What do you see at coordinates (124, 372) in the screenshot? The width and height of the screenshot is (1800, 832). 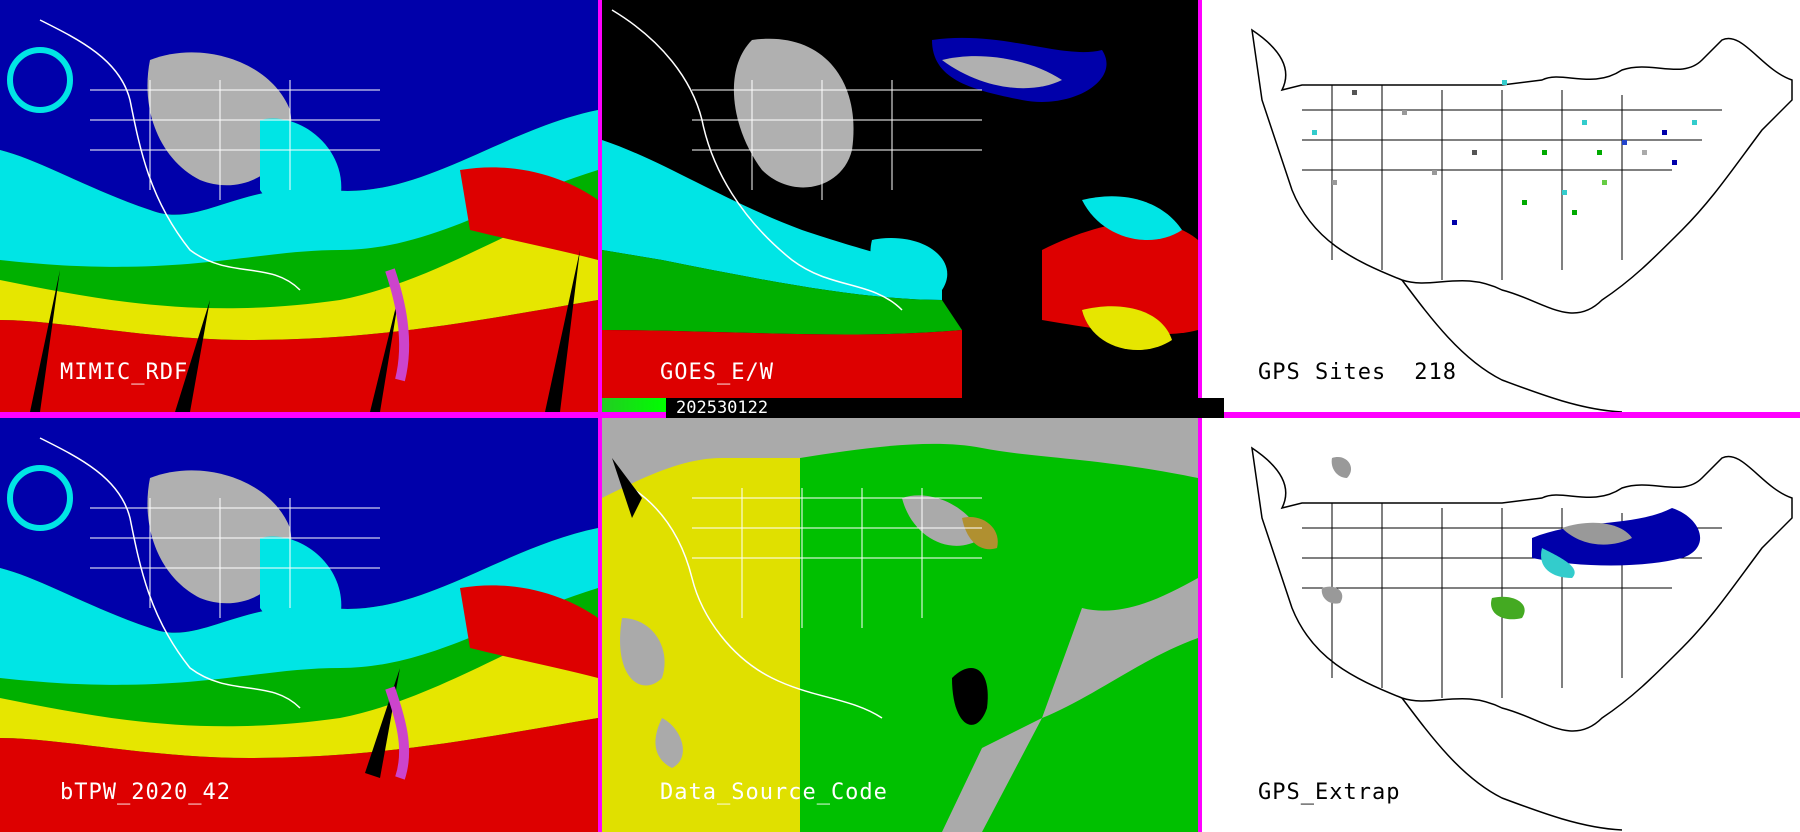 I see `panel-label: MIMIC_RDF` at bounding box center [124, 372].